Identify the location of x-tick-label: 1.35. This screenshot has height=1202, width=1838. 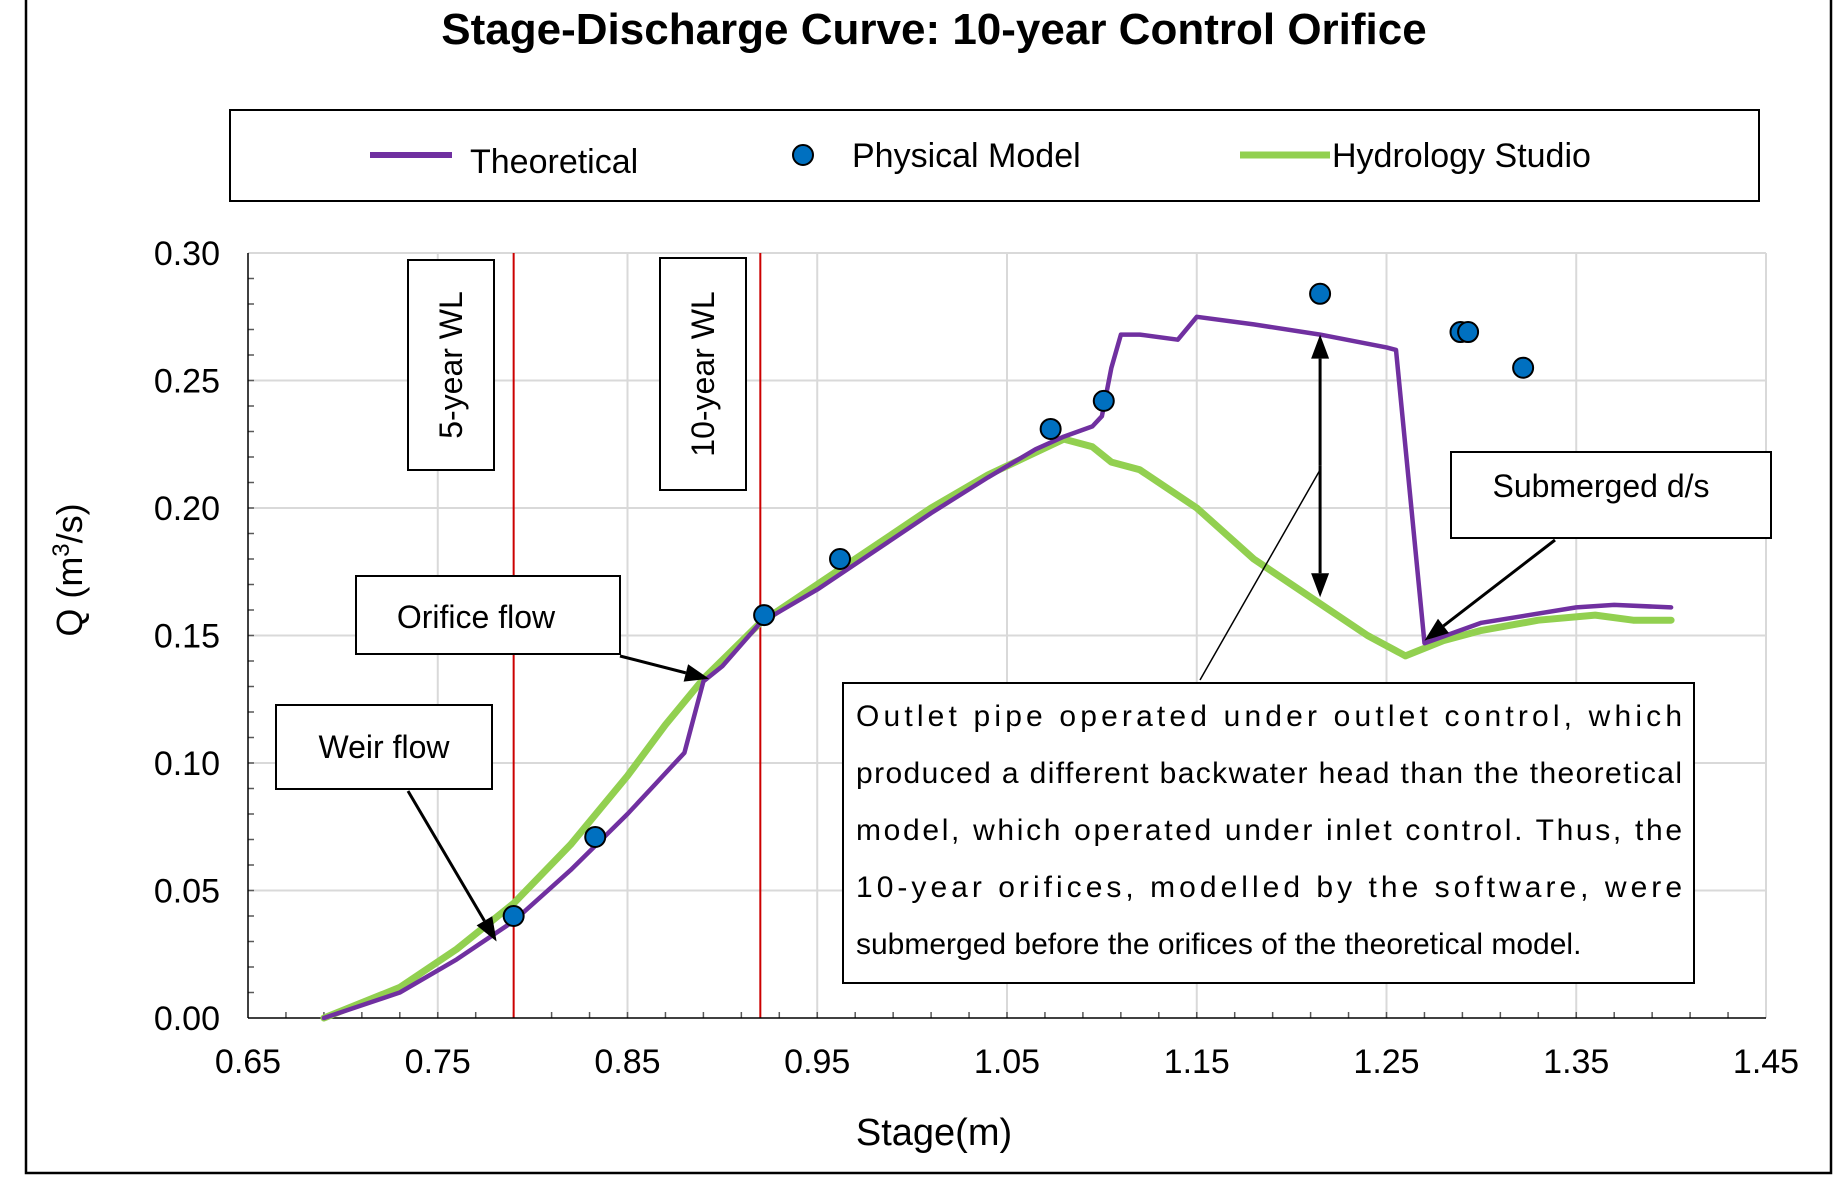
(1576, 1062).